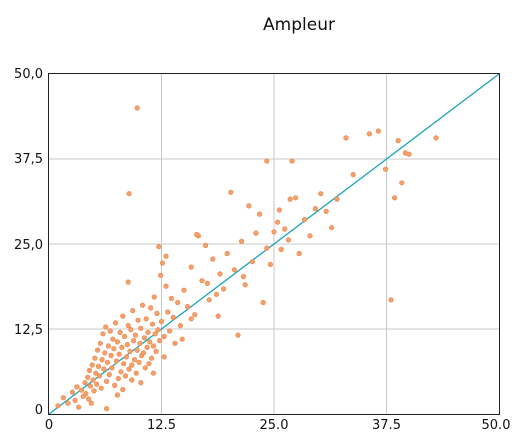 The width and height of the screenshot is (519, 434). I want to click on y-tick-label: 37,5, so click(28, 159).